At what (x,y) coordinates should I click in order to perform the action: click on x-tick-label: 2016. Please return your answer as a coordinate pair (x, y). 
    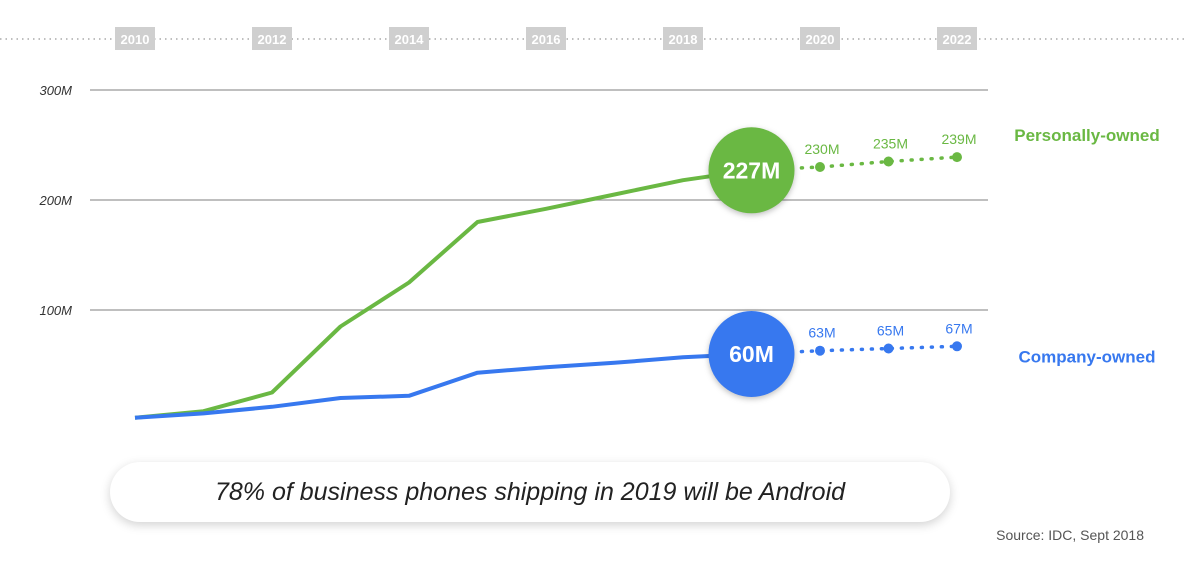
    Looking at the image, I should click on (546, 39).